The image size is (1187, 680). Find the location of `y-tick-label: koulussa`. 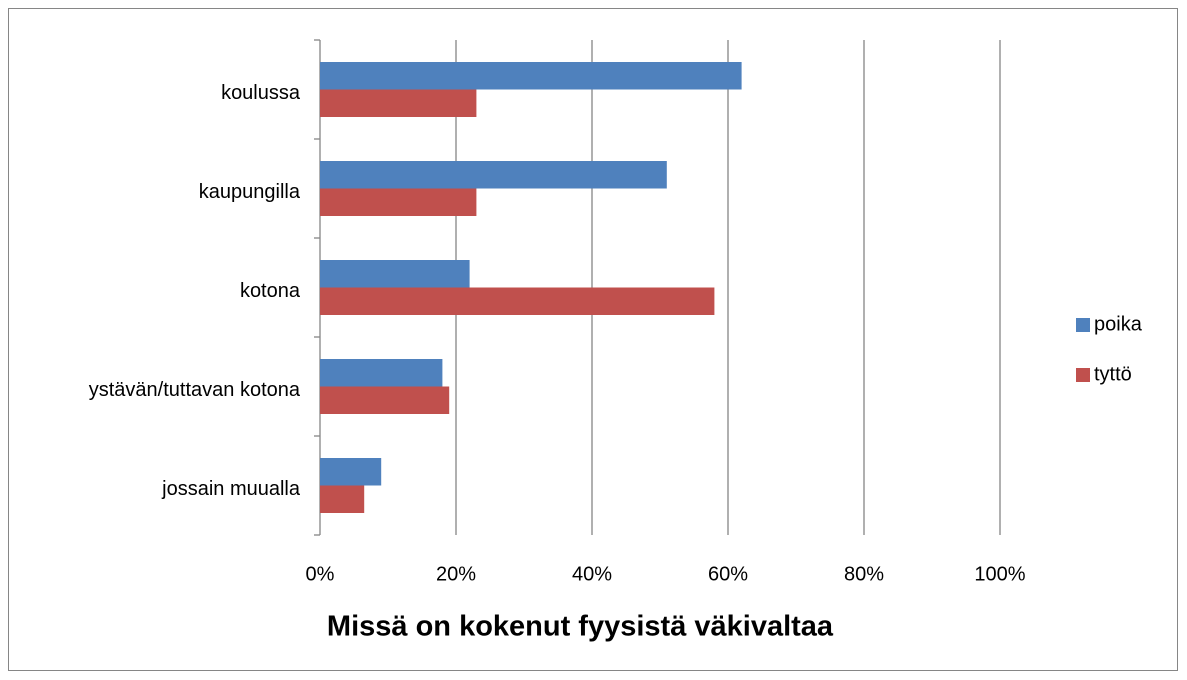

y-tick-label: koulussa is located at coordinates (261, 93).